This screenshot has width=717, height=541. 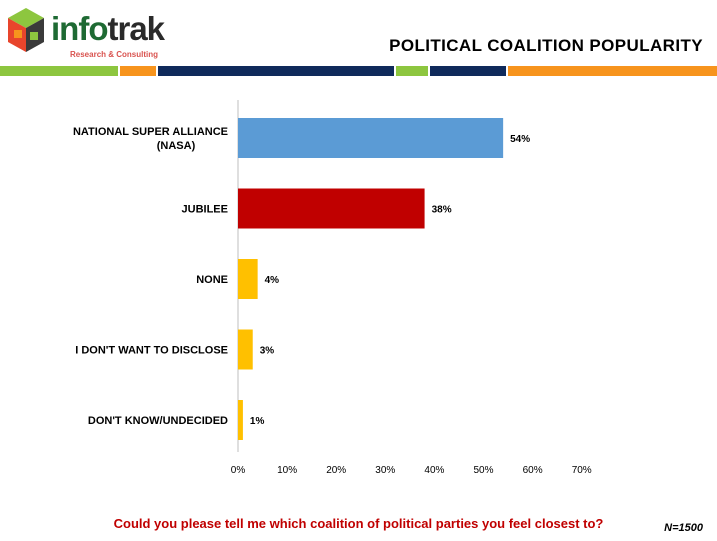 I want to click on x-tick-label-6: 60%, so click(x=533, y=470).